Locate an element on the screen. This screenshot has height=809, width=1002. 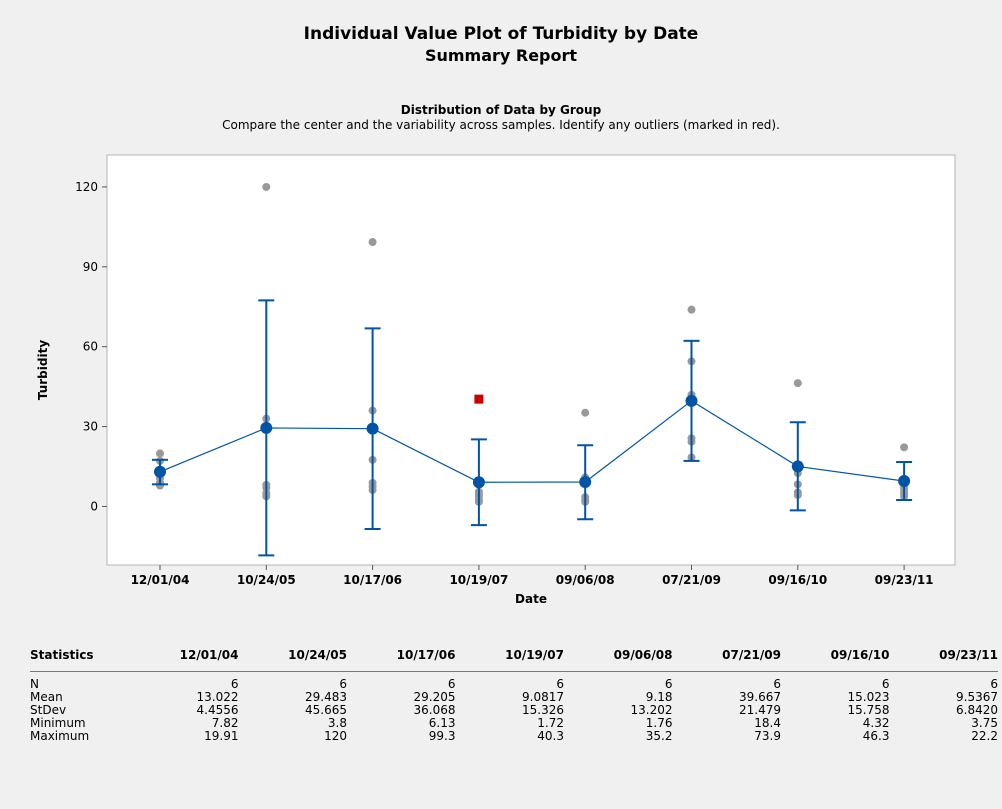
stats-cell: 46.3 is located at coordinates (876, 736).